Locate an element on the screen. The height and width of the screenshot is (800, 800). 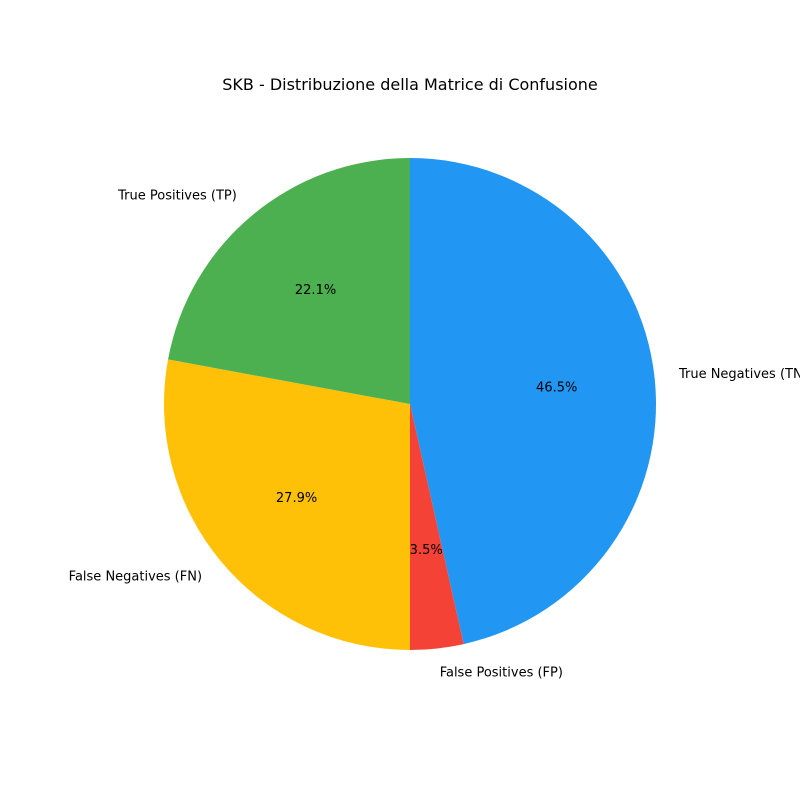
pie-slice-false-negatives-fn is located at coordinates (286, 504).